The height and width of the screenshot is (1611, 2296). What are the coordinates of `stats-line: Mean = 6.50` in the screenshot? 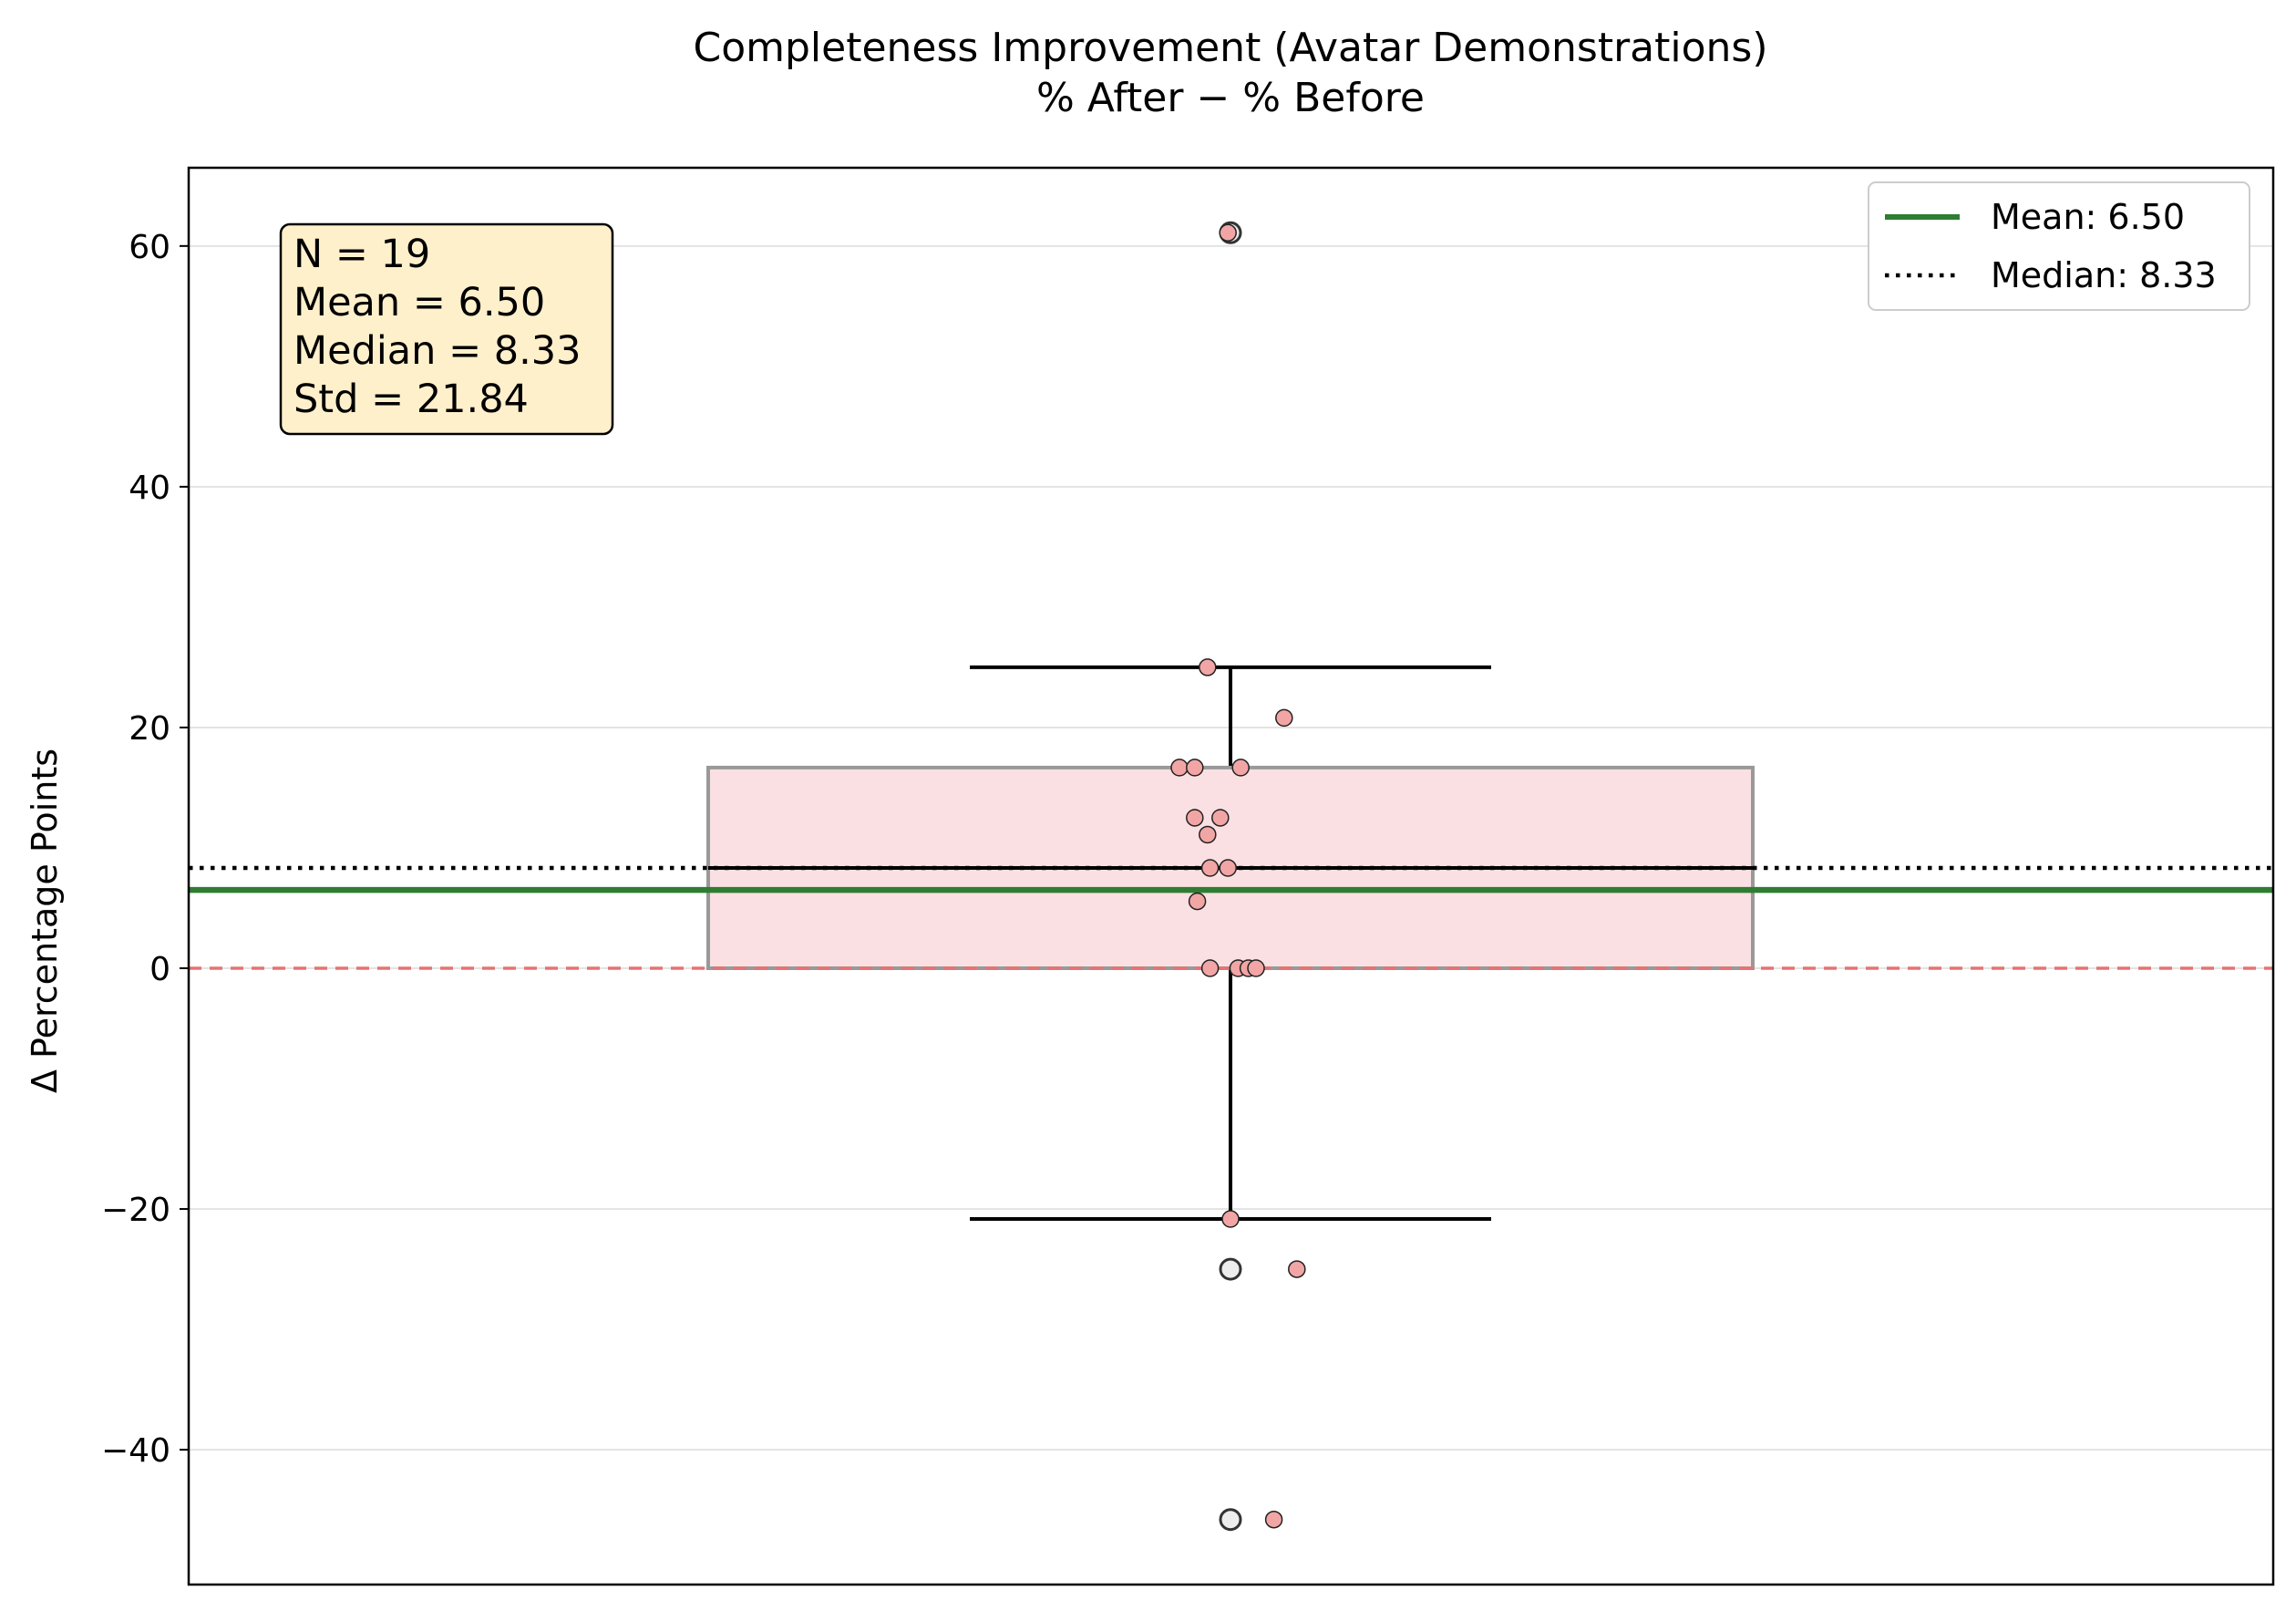 It's located at (419, 302).